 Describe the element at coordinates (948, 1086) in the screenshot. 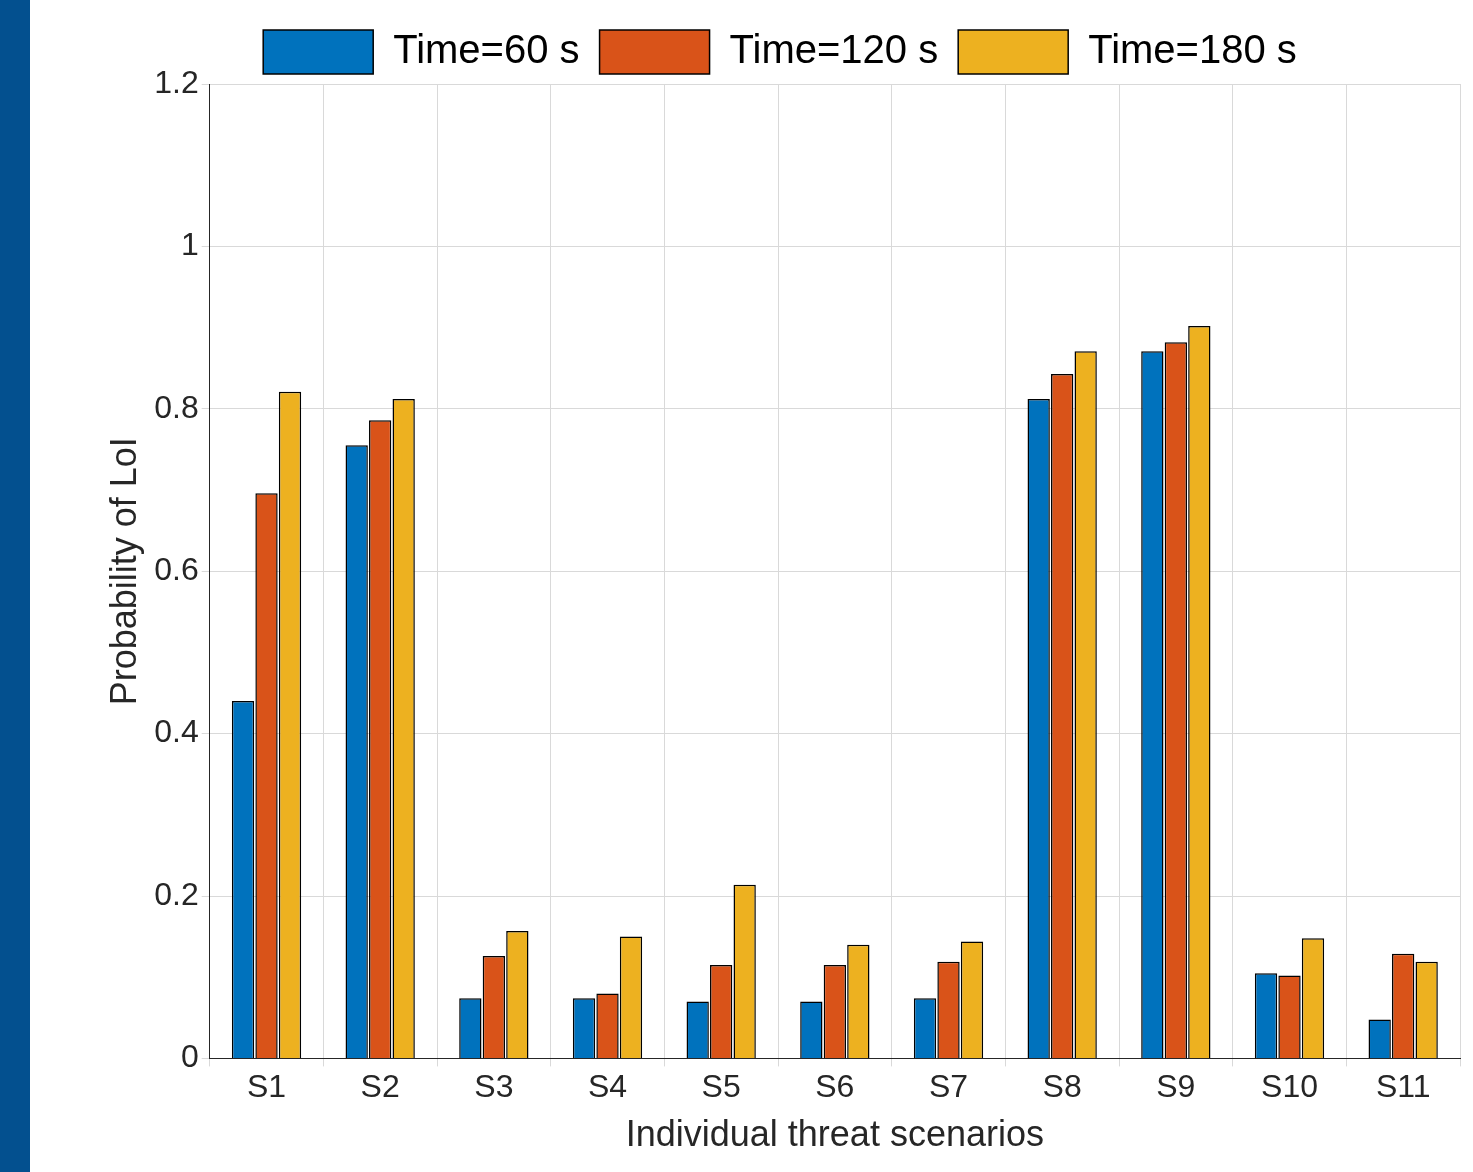

I see `x-tick-label: S7` at that location.